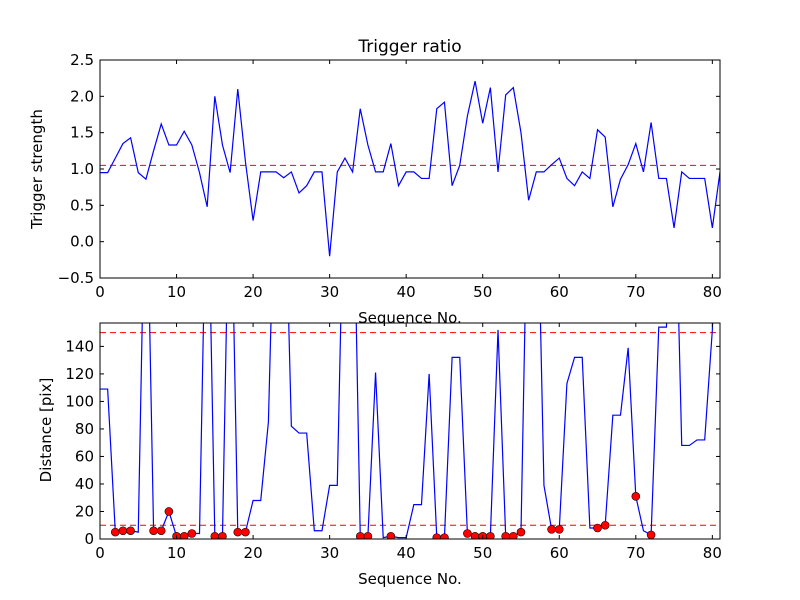 This screenshot has width=800, height=600. Describe the element at coordinates (253, 553) in the screenshot. I see `bottom-chart-xtick-label: 20` at that location.